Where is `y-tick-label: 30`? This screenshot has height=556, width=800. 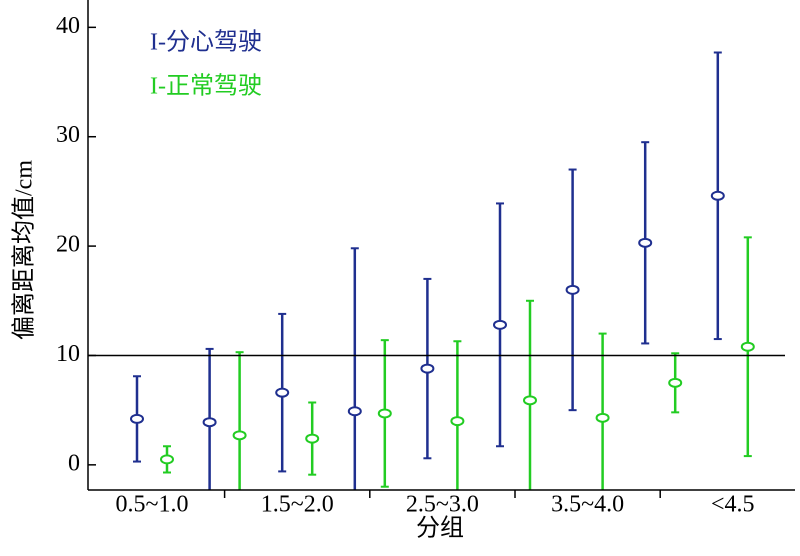 y-tick-label: 30 is located at coordinates (68, 135).